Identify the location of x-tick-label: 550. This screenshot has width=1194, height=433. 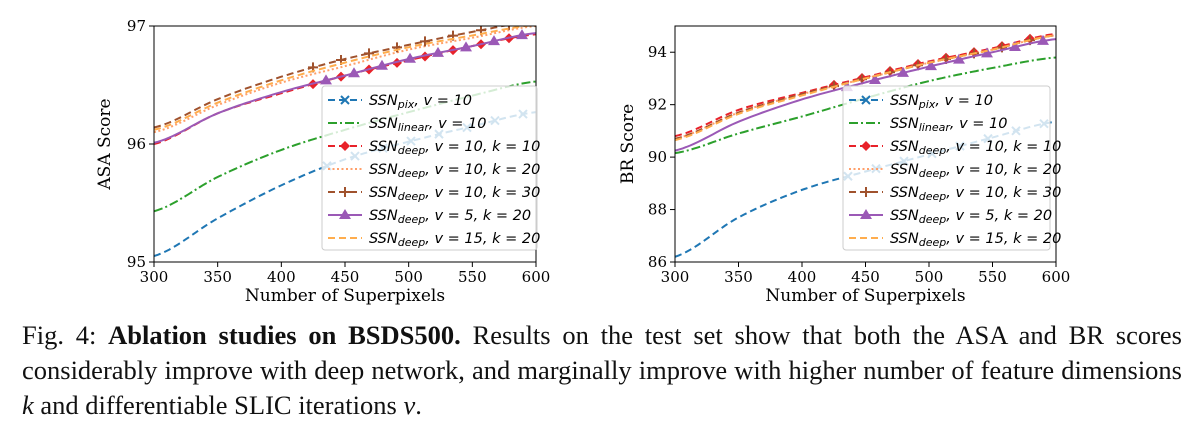
(472, 277).